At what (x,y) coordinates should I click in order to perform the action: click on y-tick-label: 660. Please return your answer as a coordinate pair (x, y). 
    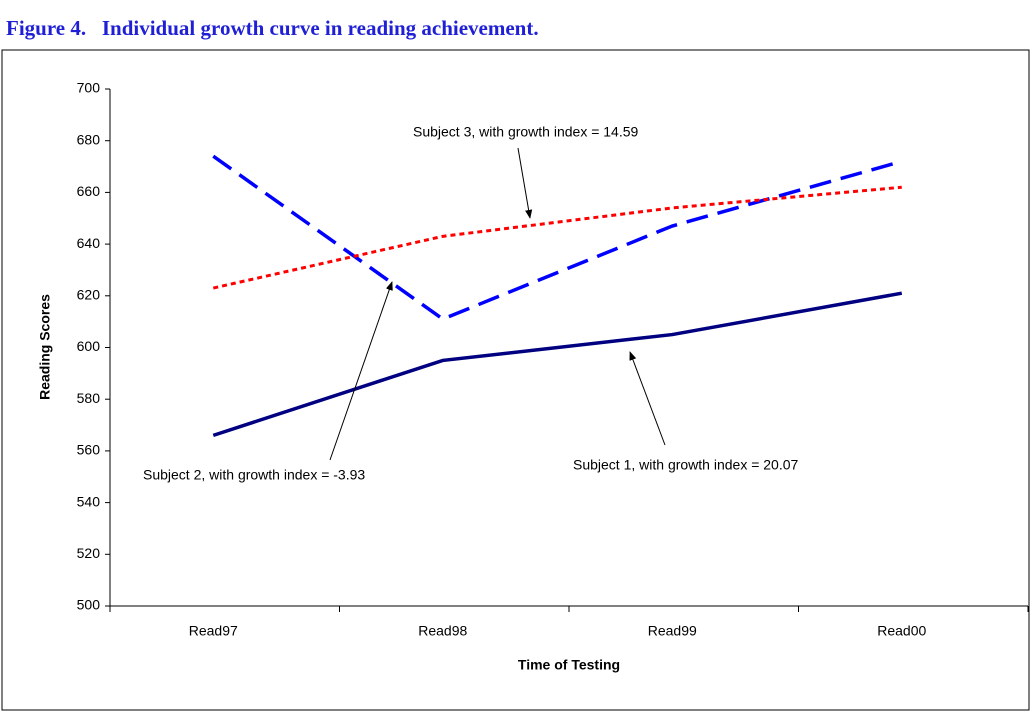
    Looking at the image, I should click on (89, 191).